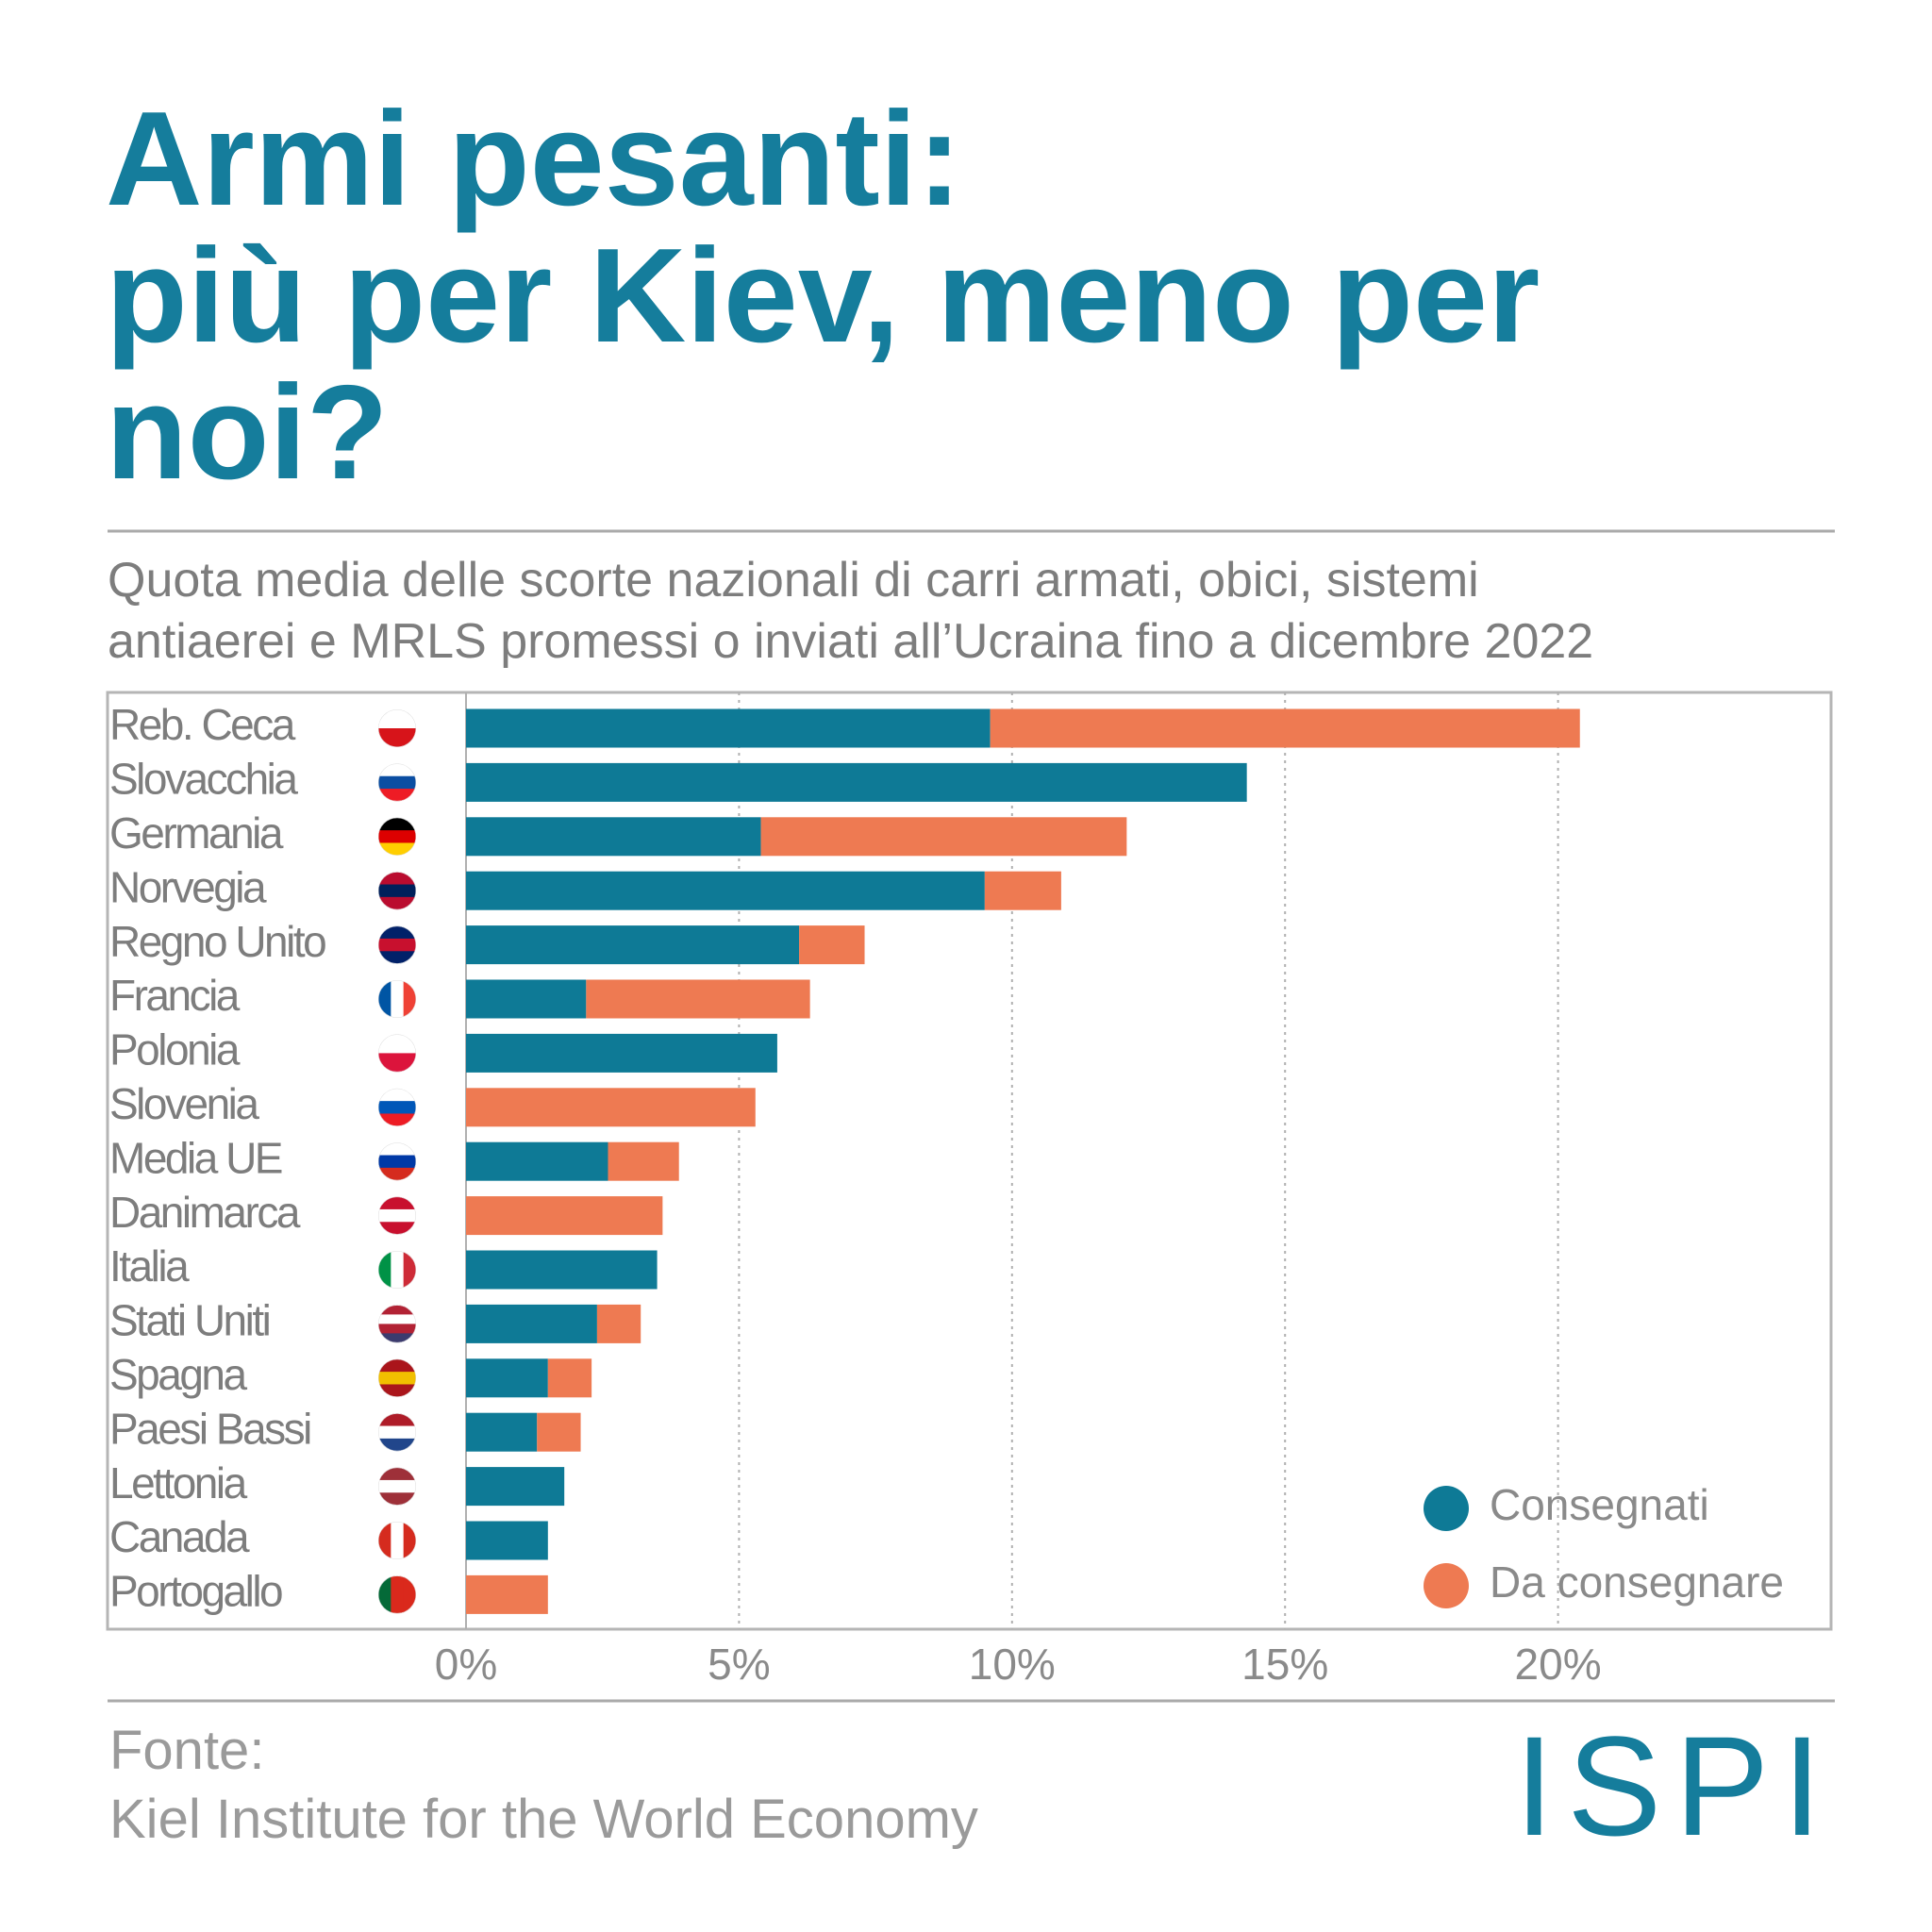  Describe the element at coordinates (544, 1819) in the screenshot. I see `source-line: Kiel Institute for the World Economy` at that location.